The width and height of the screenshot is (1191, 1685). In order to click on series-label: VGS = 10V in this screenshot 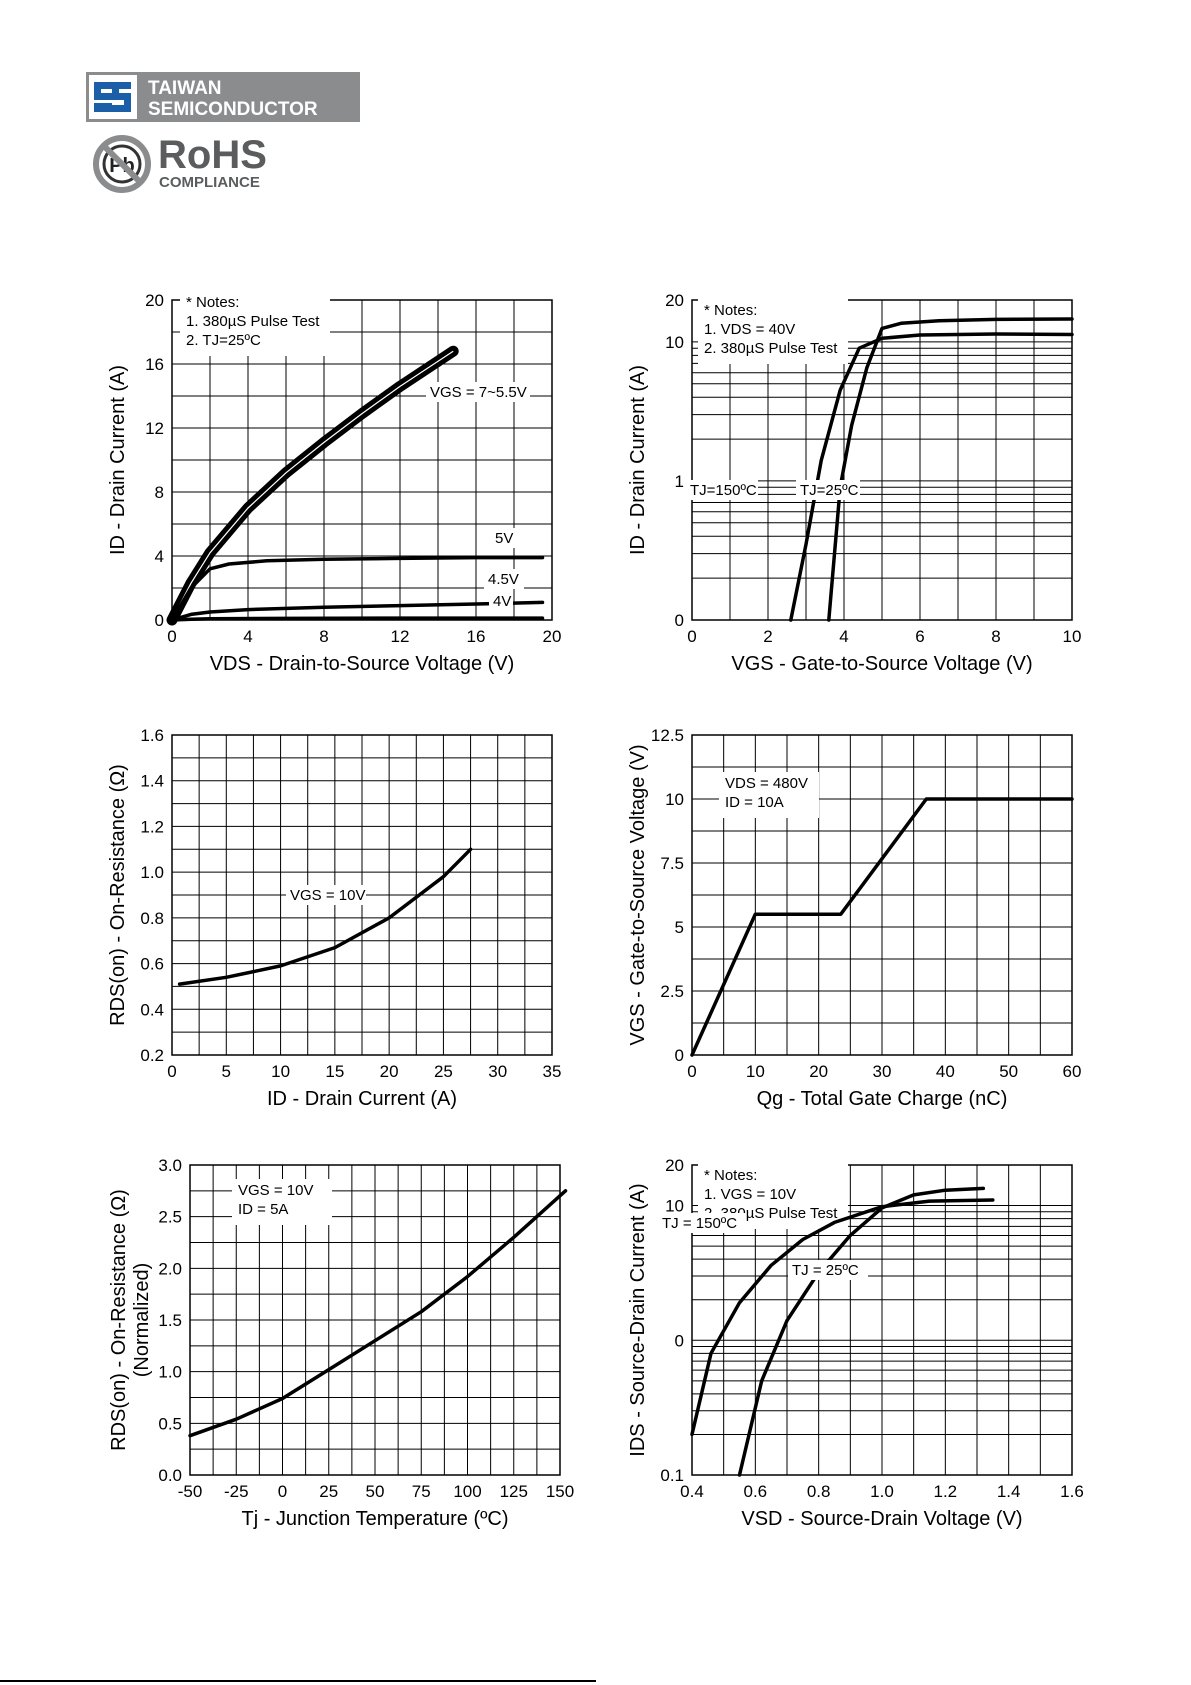, I will do `click(327, 895)`.